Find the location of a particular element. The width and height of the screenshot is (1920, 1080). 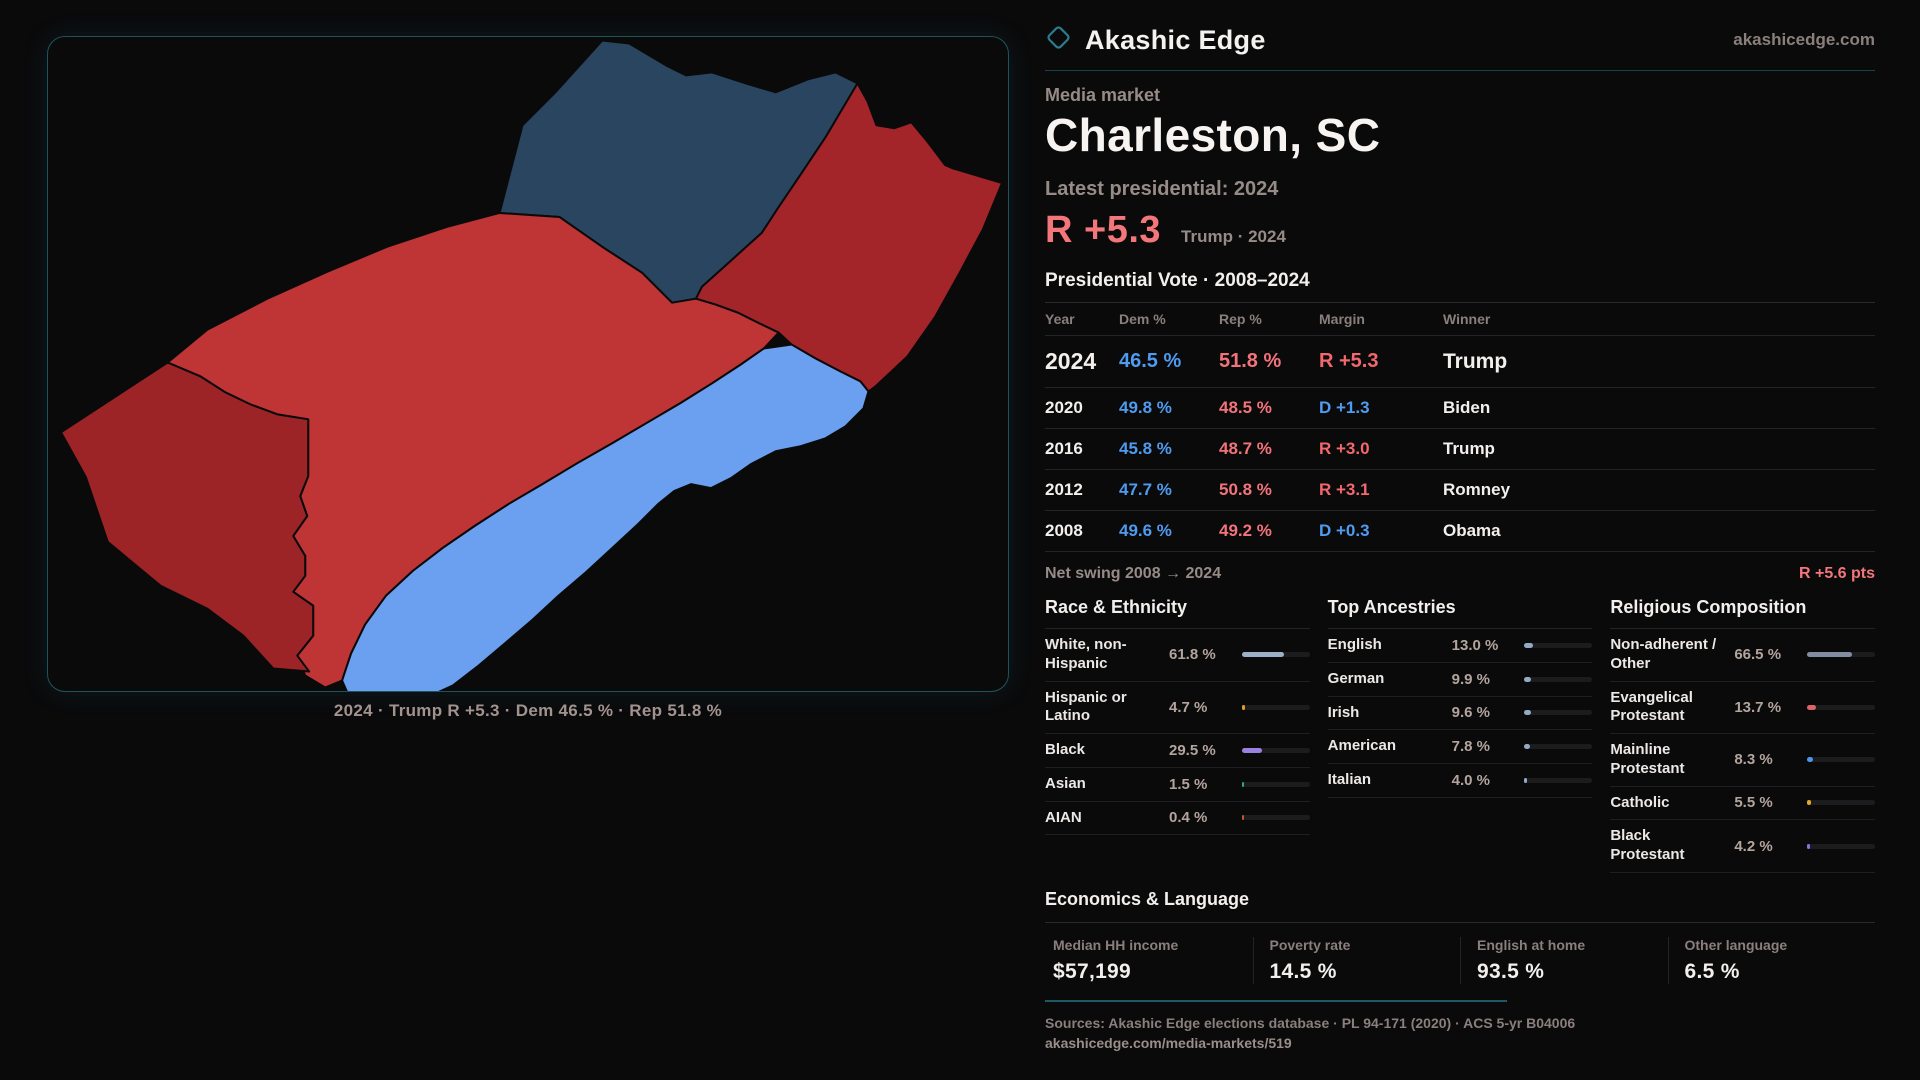

kicker-label: Media market is located at coordinates (1103, 95).